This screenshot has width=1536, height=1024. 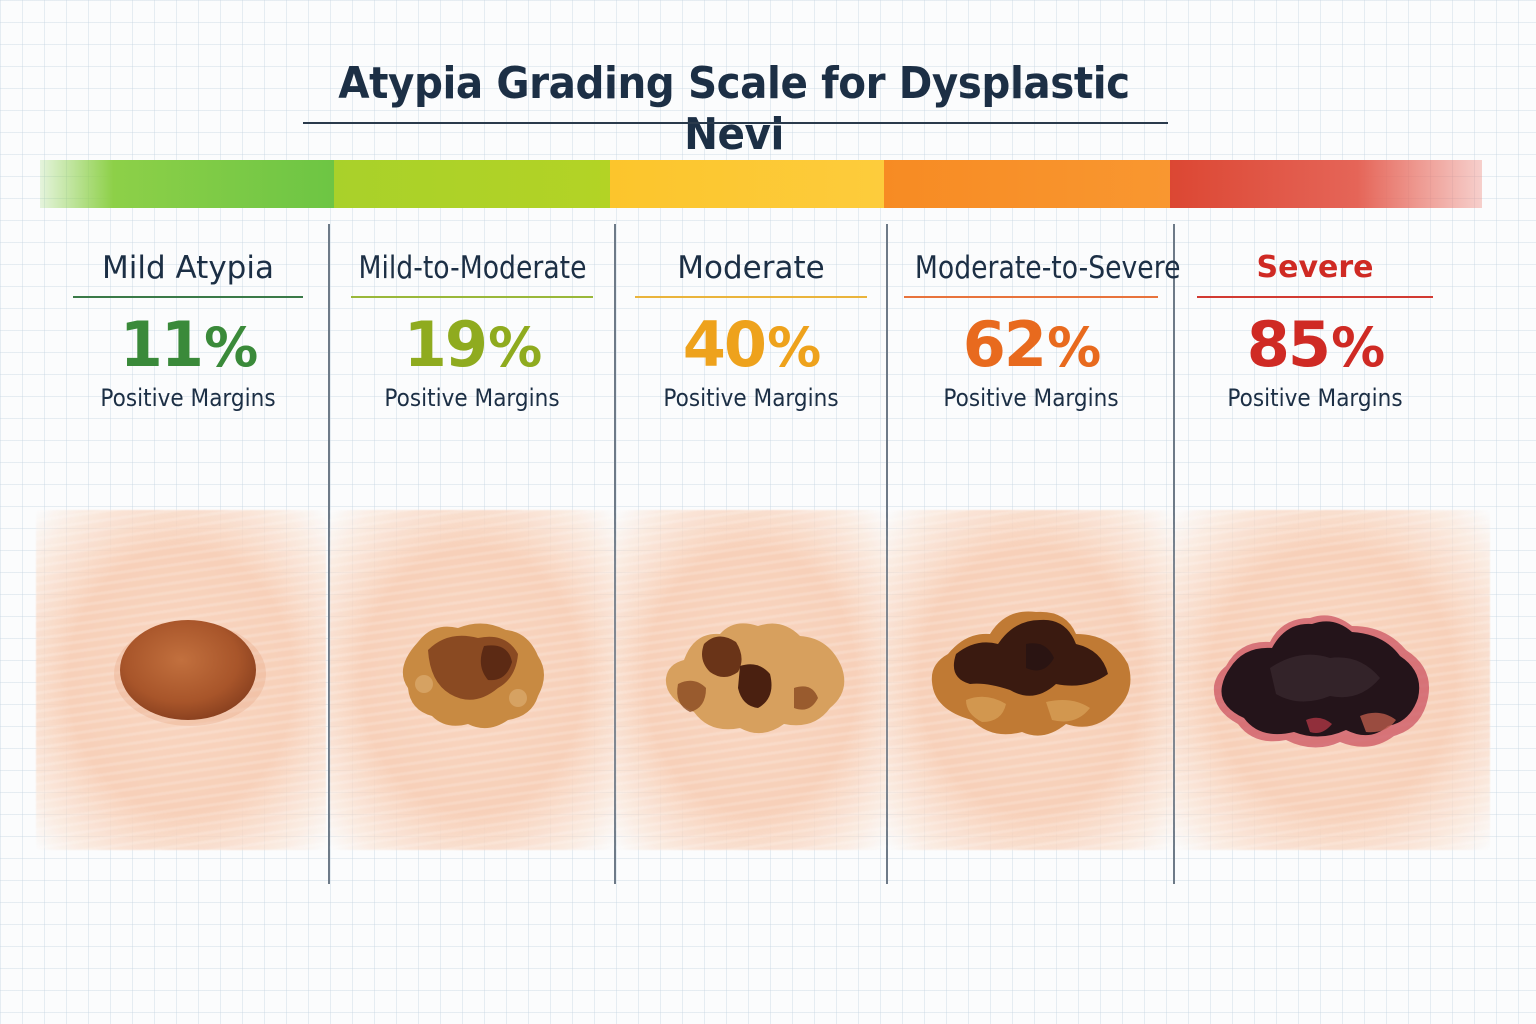 I want to click on positive-margin-percent: 62%, so click(x=1031, y=346).